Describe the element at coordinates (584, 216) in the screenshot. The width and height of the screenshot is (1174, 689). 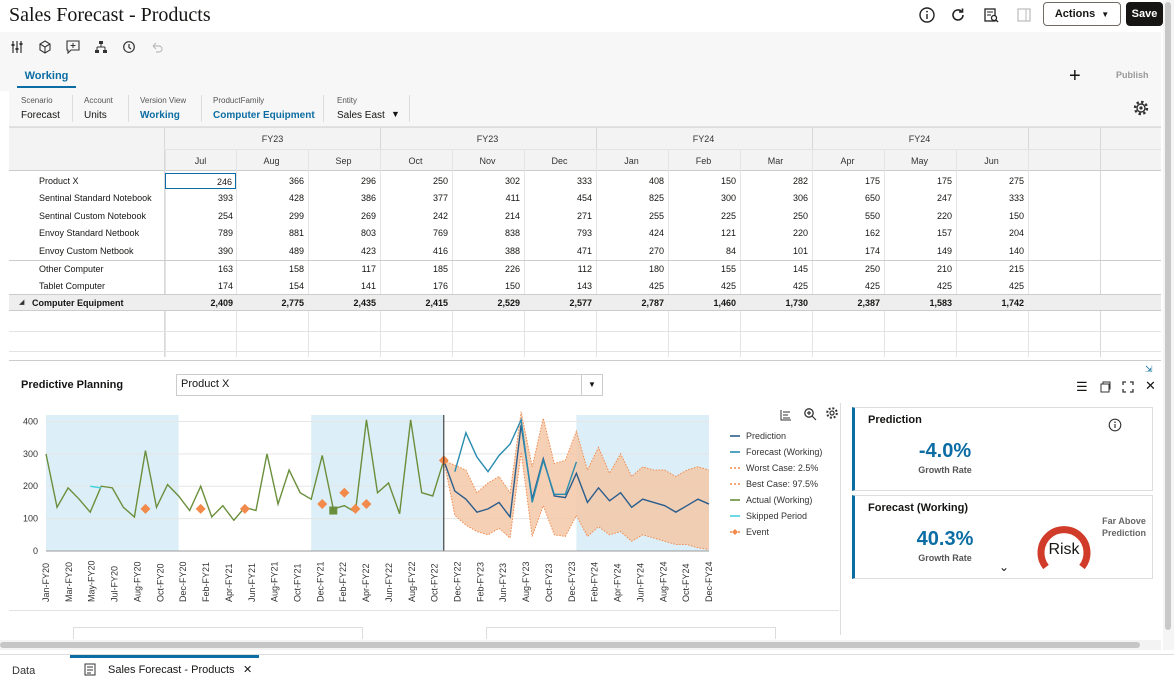
I see `grid-cell: 271` at that location.